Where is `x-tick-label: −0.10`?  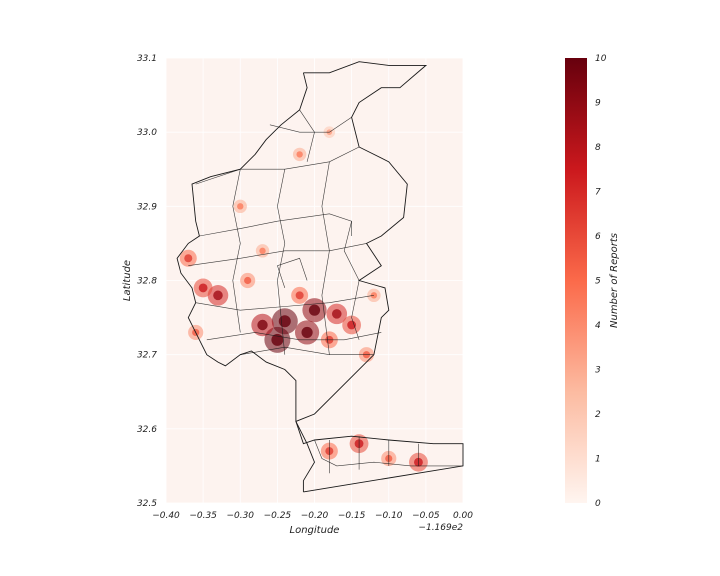 x-tick-label: −0.10 is located at coordinates (389, 516).